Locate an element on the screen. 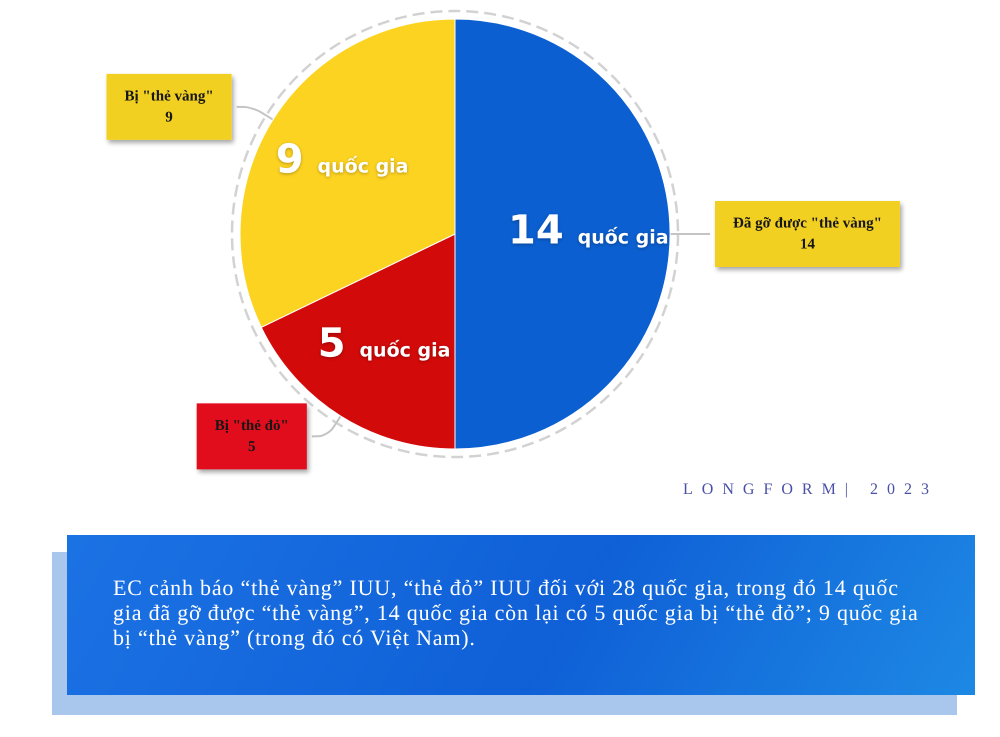 This screenshot has height=737, width=1000. text: 14 quốc gia is located at coordinates (588, 231).